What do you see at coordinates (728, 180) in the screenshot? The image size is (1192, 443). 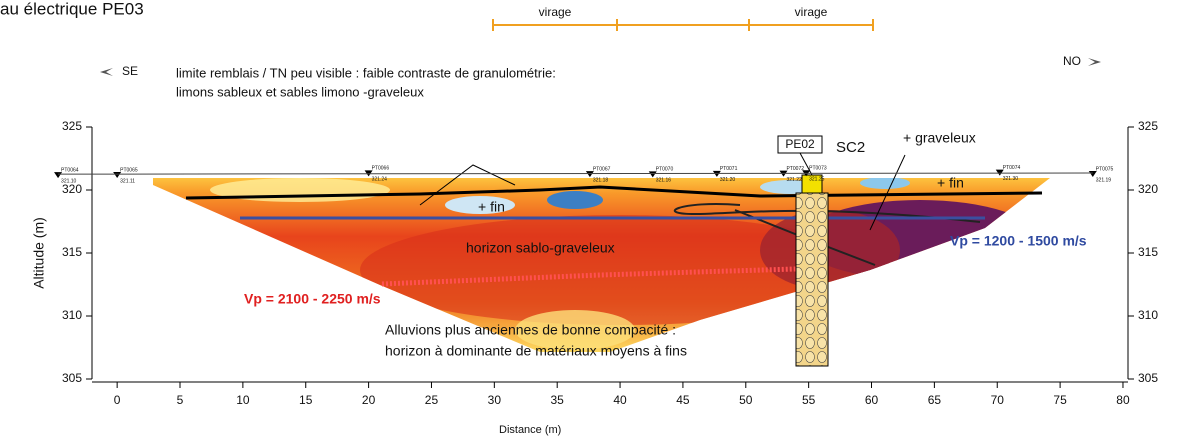 I see `station-elevation: 321.20` at bounding box center [728, 180].